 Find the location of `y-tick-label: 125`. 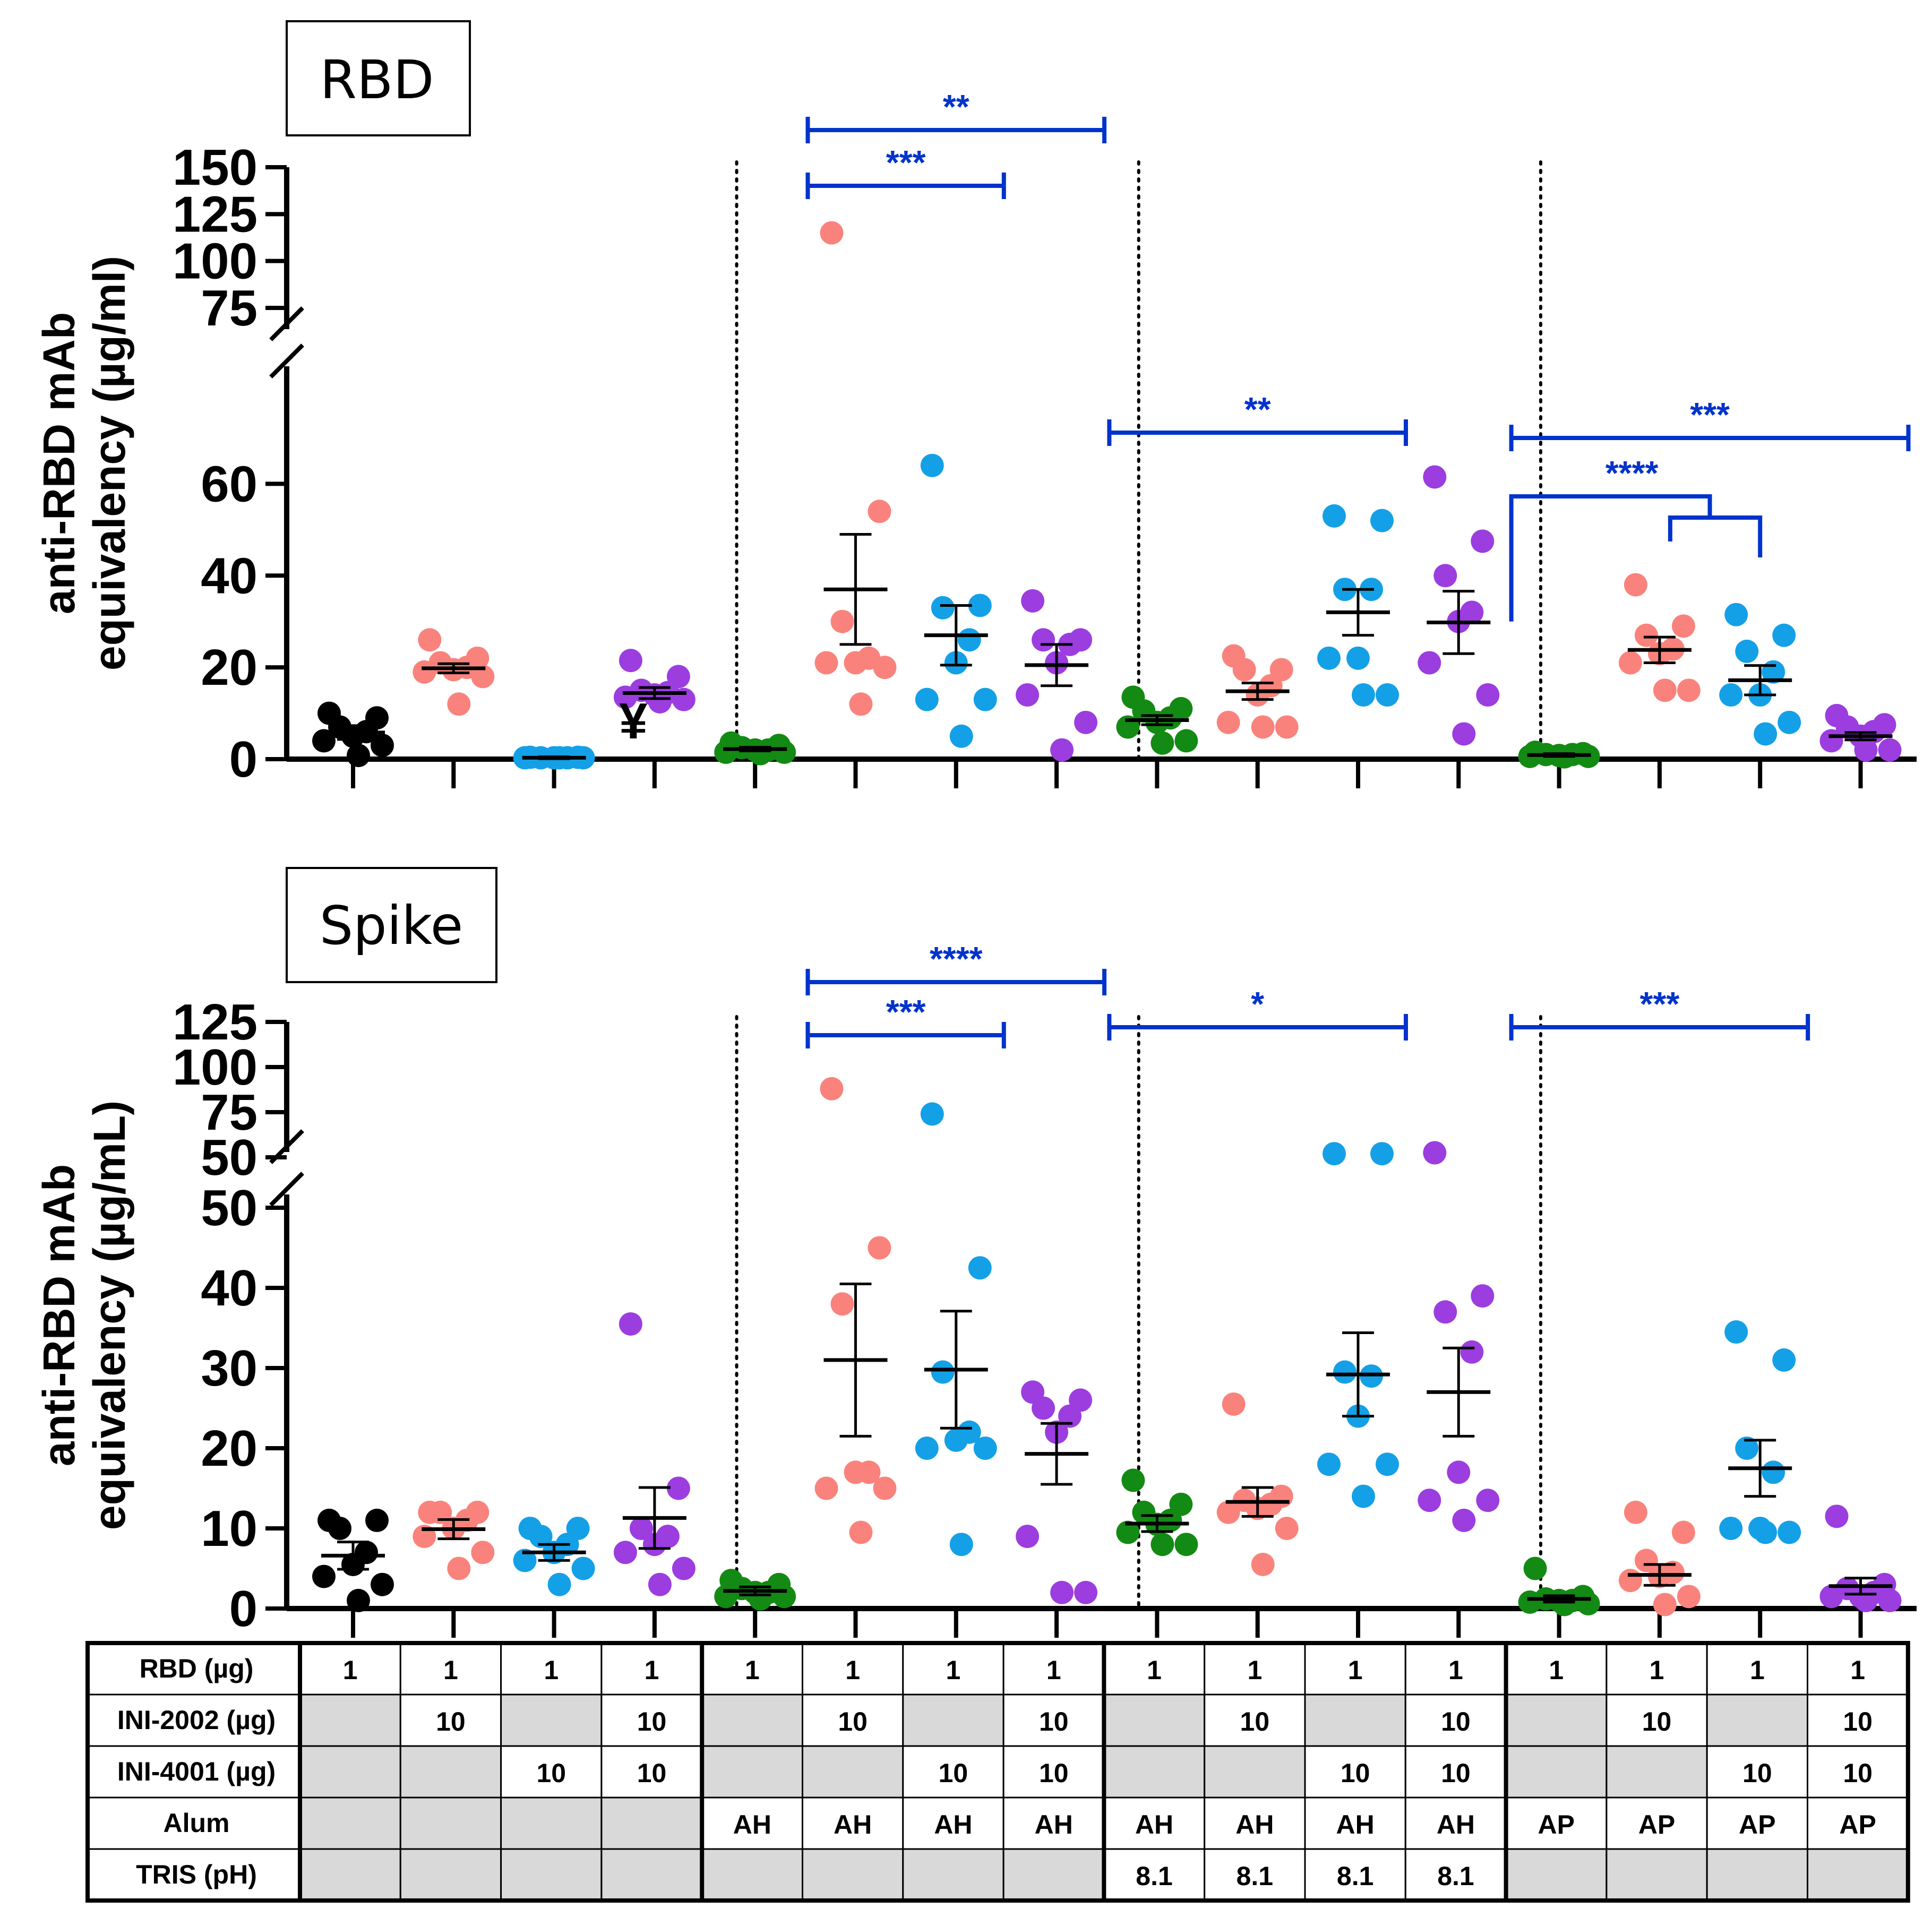

y-tick-label: 125 is located at coordinates (215, 1022).